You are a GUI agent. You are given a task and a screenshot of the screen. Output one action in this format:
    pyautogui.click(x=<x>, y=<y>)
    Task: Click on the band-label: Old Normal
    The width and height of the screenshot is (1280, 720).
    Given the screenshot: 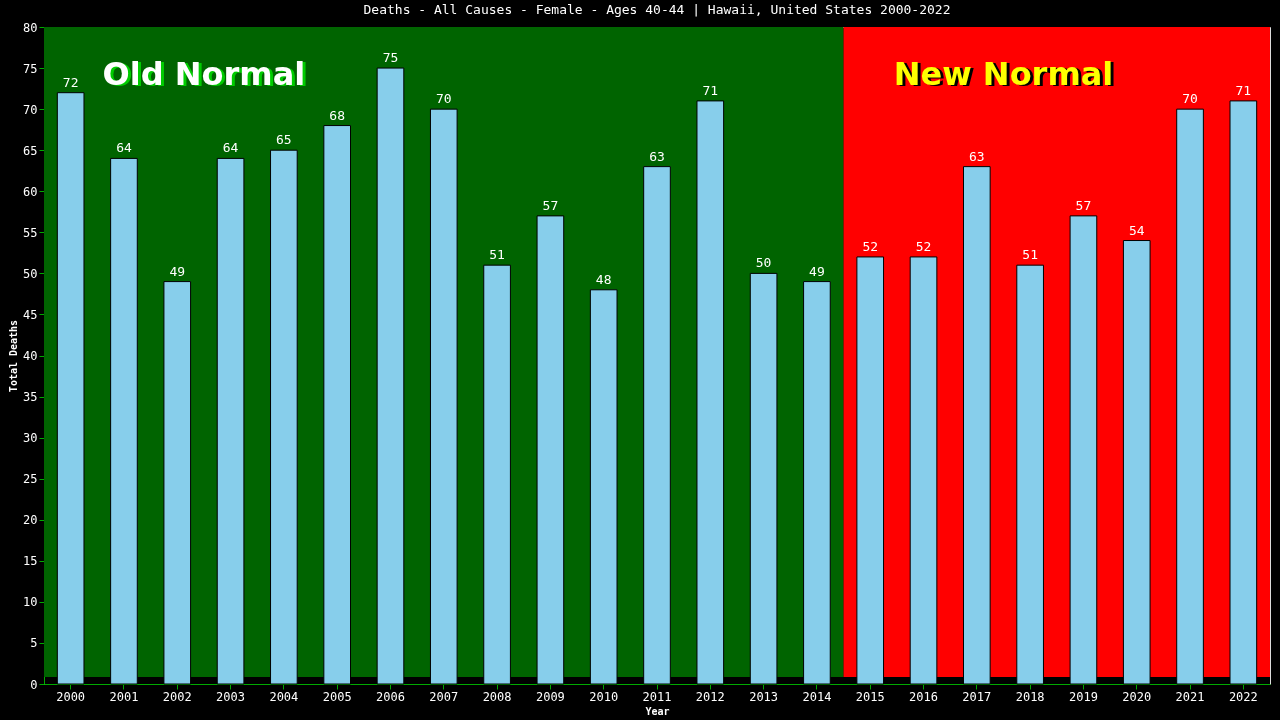 What is the action you would take?
    pyautogui.click(x=204, y=74)
    